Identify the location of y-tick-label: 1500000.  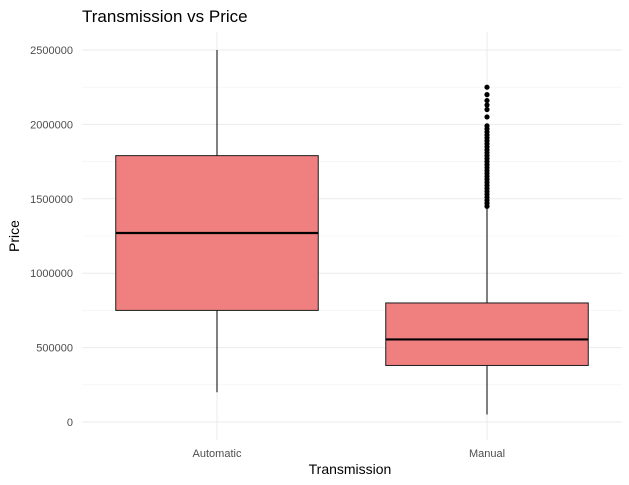
(51, 200).